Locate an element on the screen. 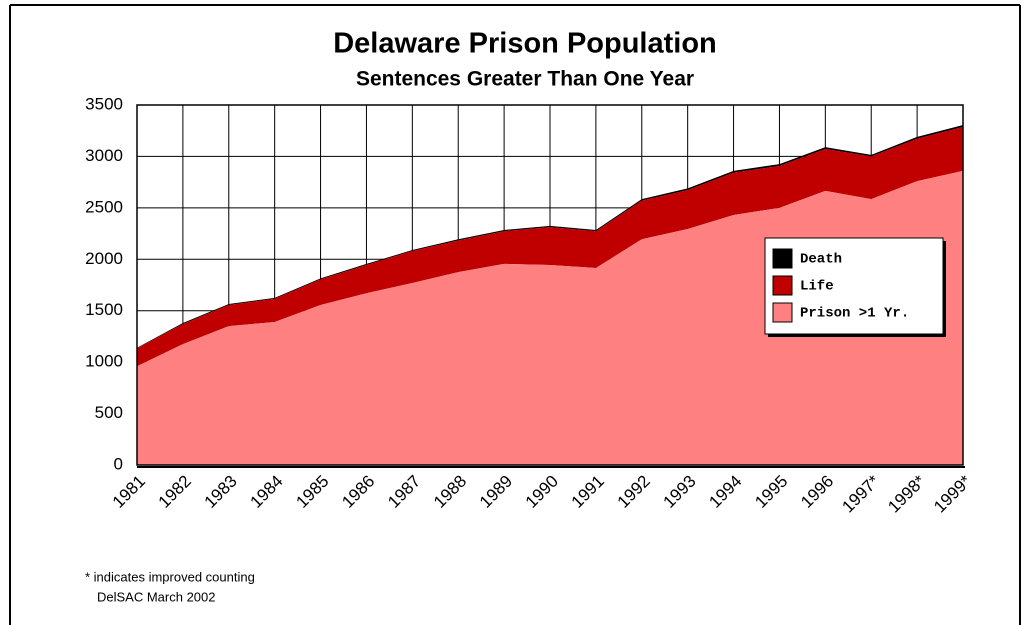 This screenshot has width=1026, height=625. x-tick-label: 1999* is located at coordinates (952, 493).